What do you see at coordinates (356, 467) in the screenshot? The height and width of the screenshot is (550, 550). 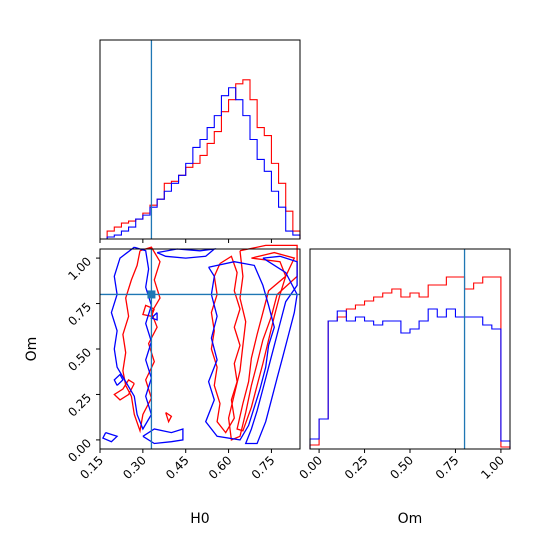 I see `hist-om-xtick-label-1: 0.25` at bounding box center [356, 467].